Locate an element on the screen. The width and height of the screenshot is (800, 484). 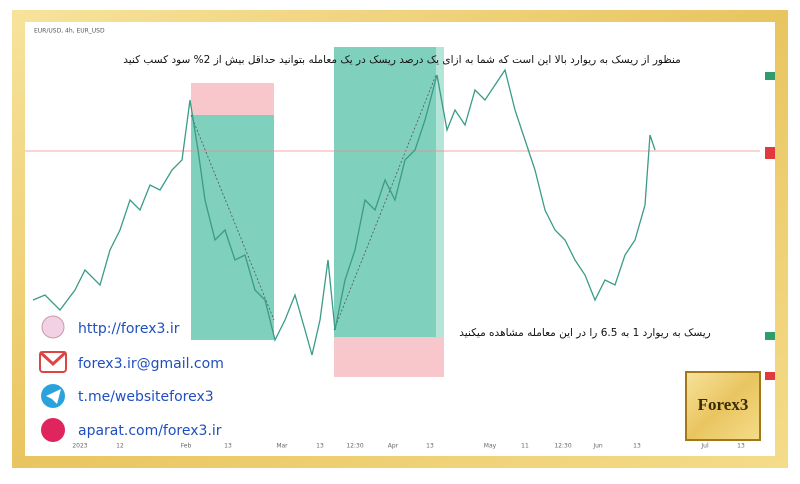
target-zone-edge is located at coordinates (440, 192).